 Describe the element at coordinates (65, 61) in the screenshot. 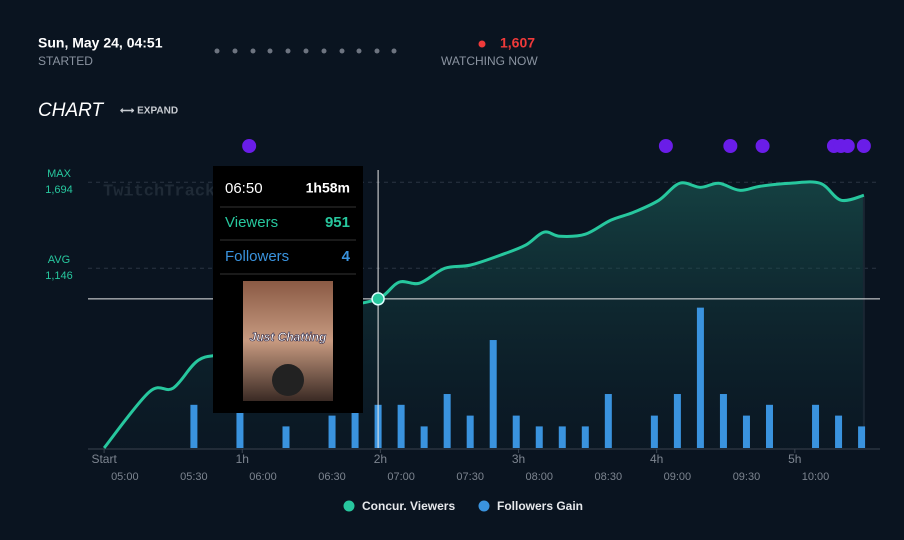

I see `started-label: STARTED` at that location.